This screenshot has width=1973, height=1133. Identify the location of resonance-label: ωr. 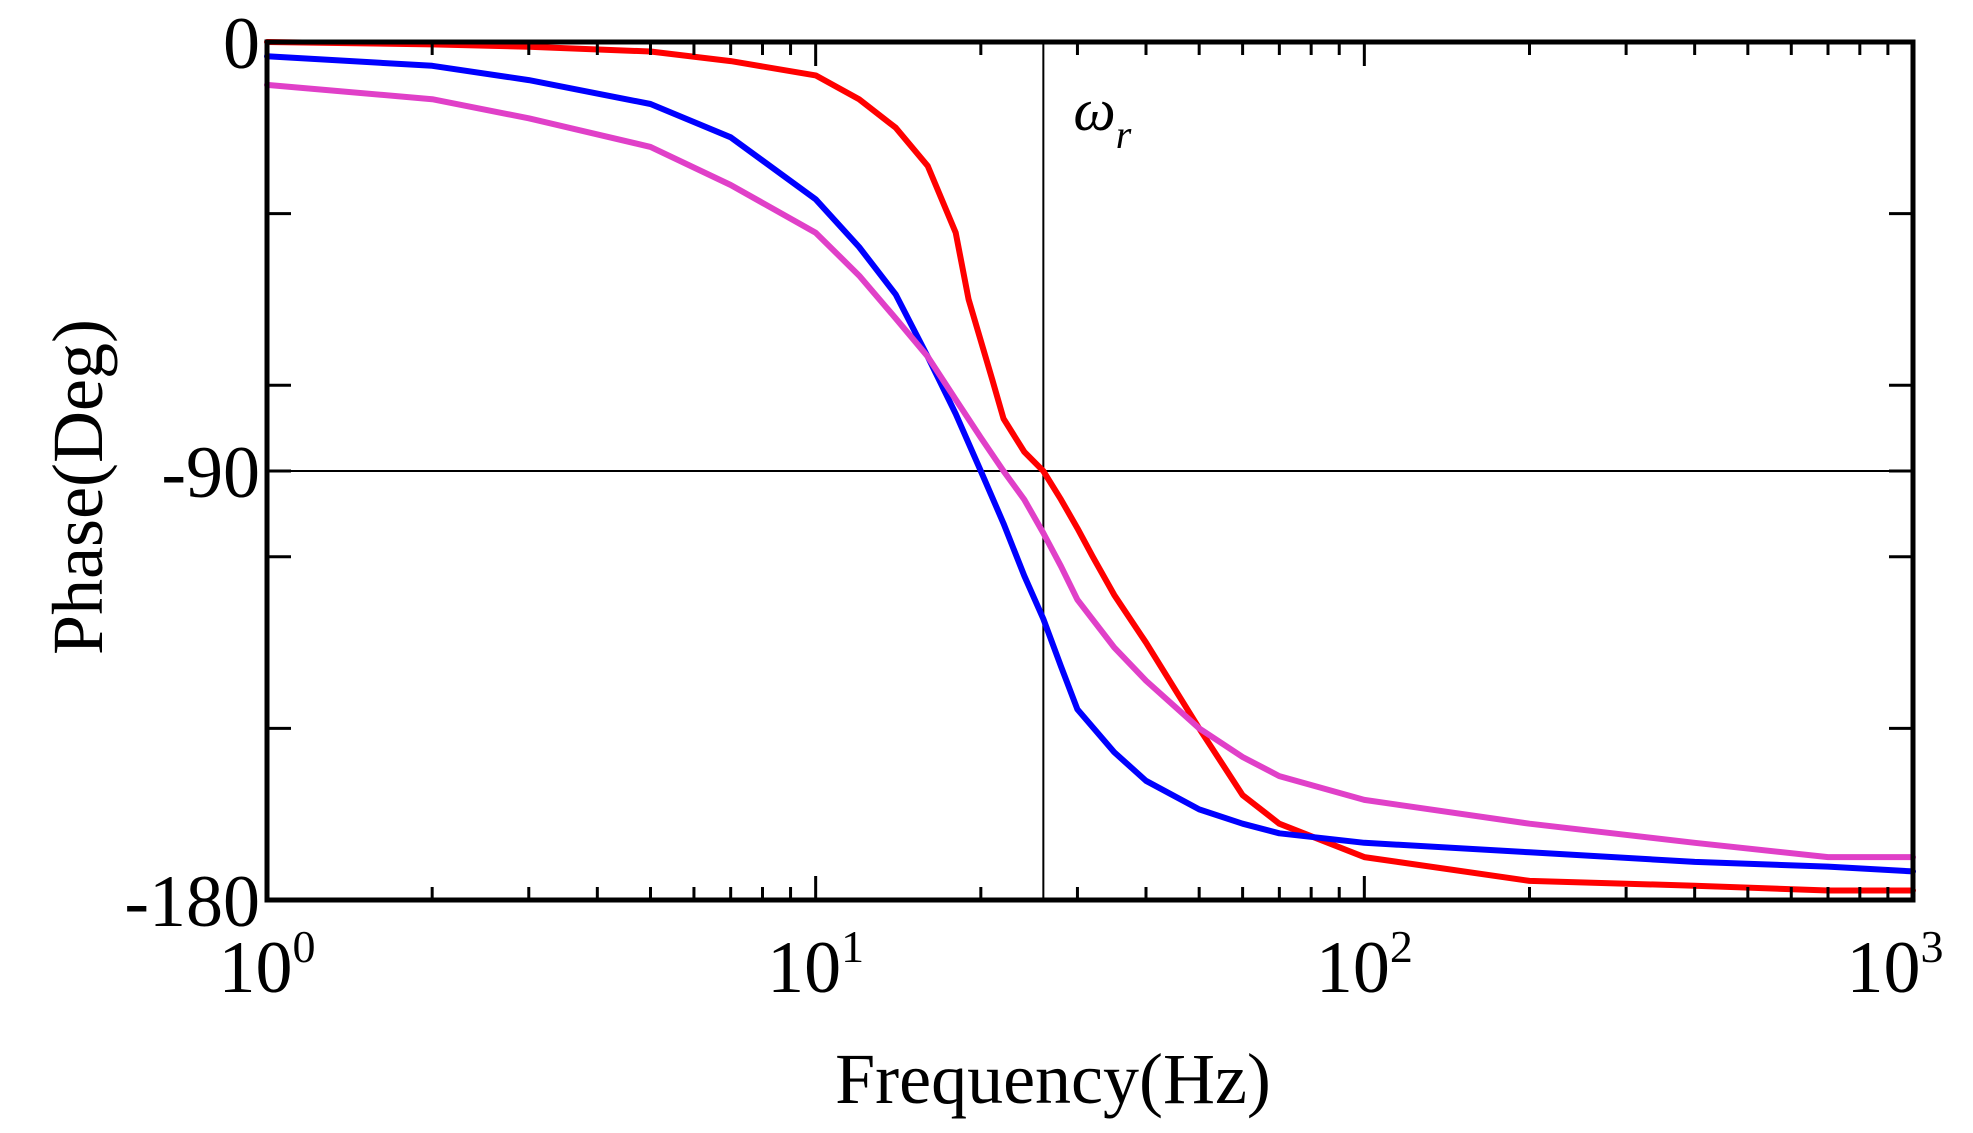
(1102, 117).